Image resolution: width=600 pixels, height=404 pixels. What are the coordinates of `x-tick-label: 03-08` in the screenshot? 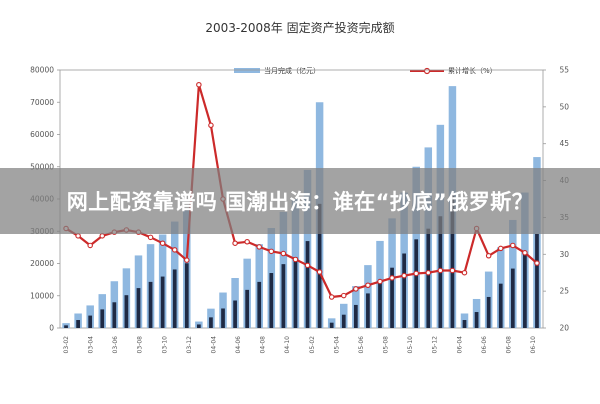 It's located at (140, 345).